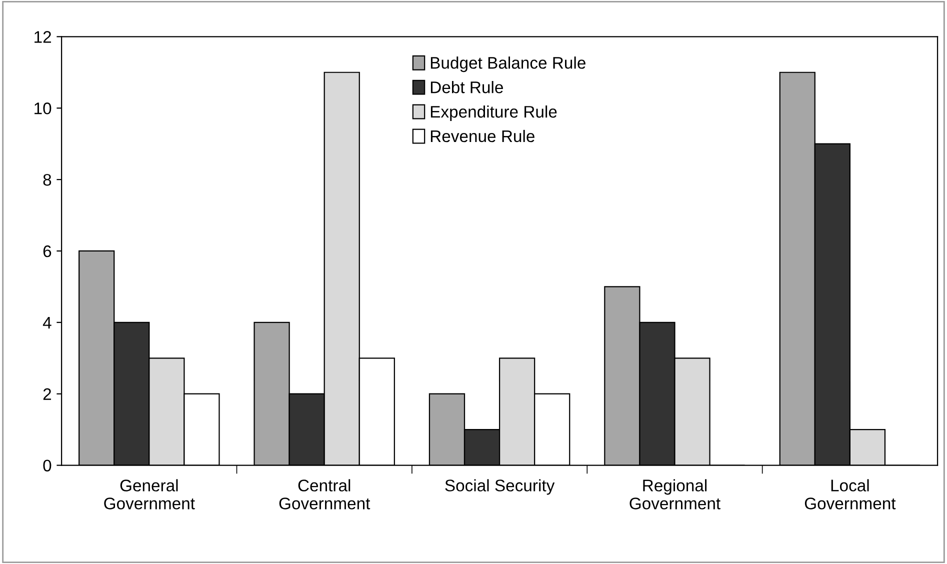  What do you see at coordinates (850, 494) in the screenshot?
I see `x-tick-label: Local Government` at bounding box center [850, 494].